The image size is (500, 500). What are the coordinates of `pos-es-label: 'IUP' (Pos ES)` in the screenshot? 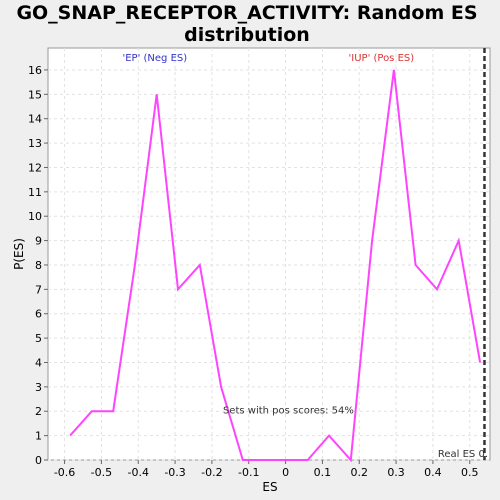 It's located at (382, 58).